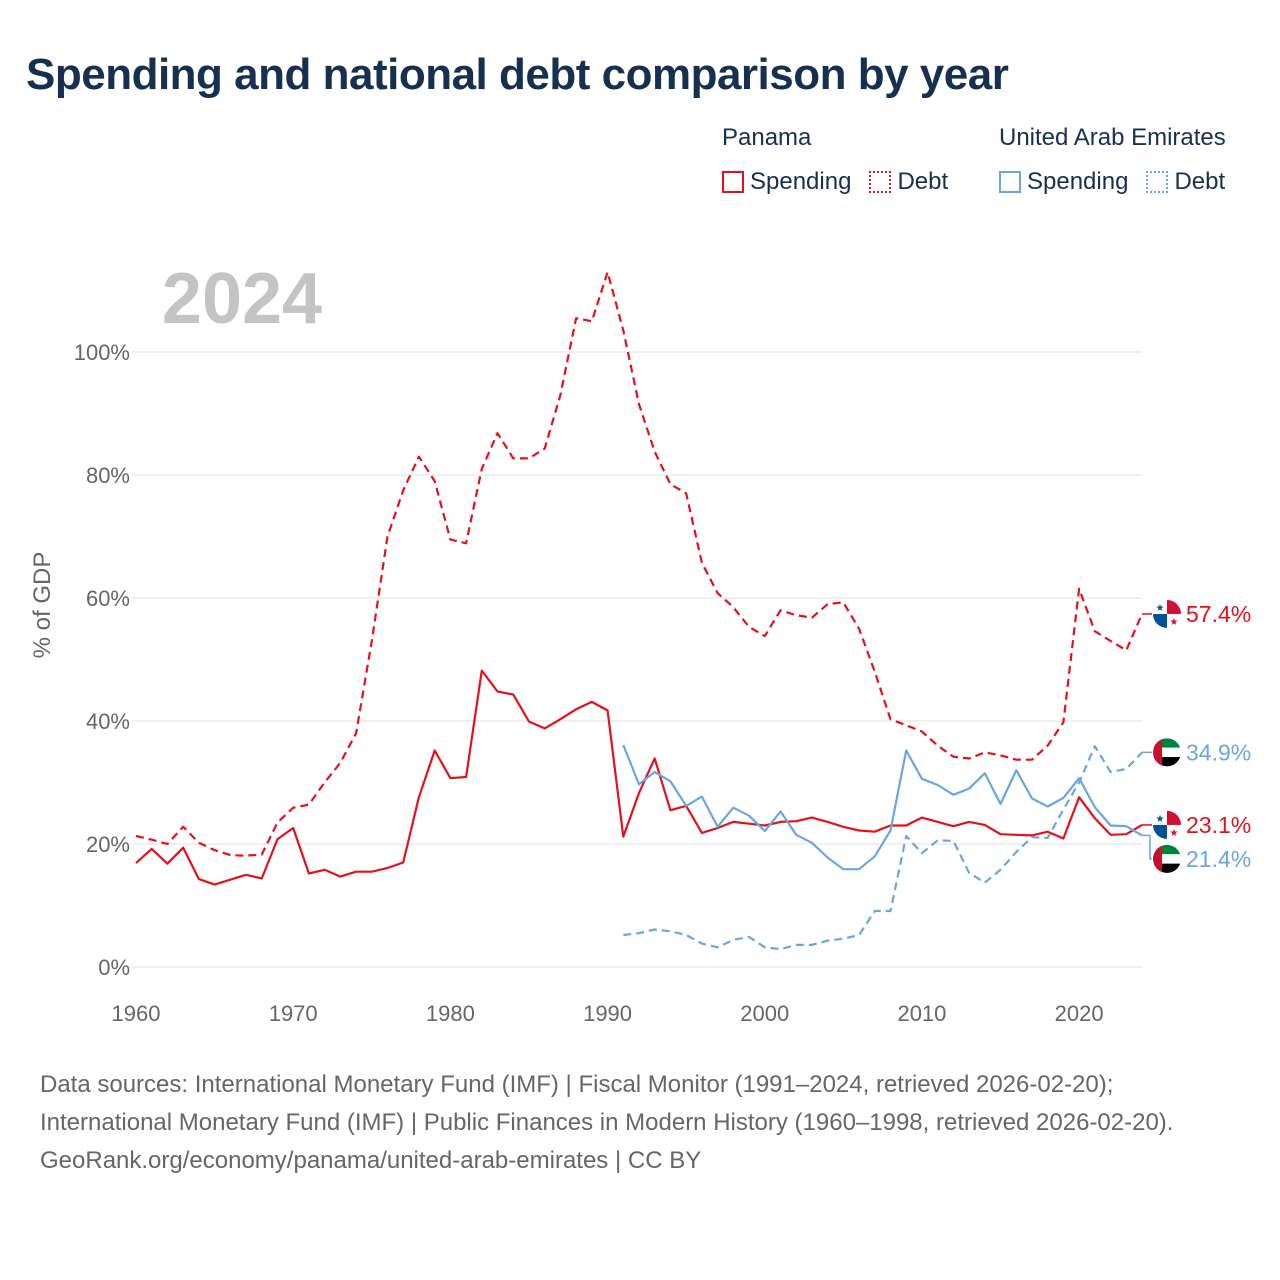 Image resolution: width=1280 pixels, height=1280 pixels. I want to click on series-line-united-arab-emirates-spending, so click(882, 807).